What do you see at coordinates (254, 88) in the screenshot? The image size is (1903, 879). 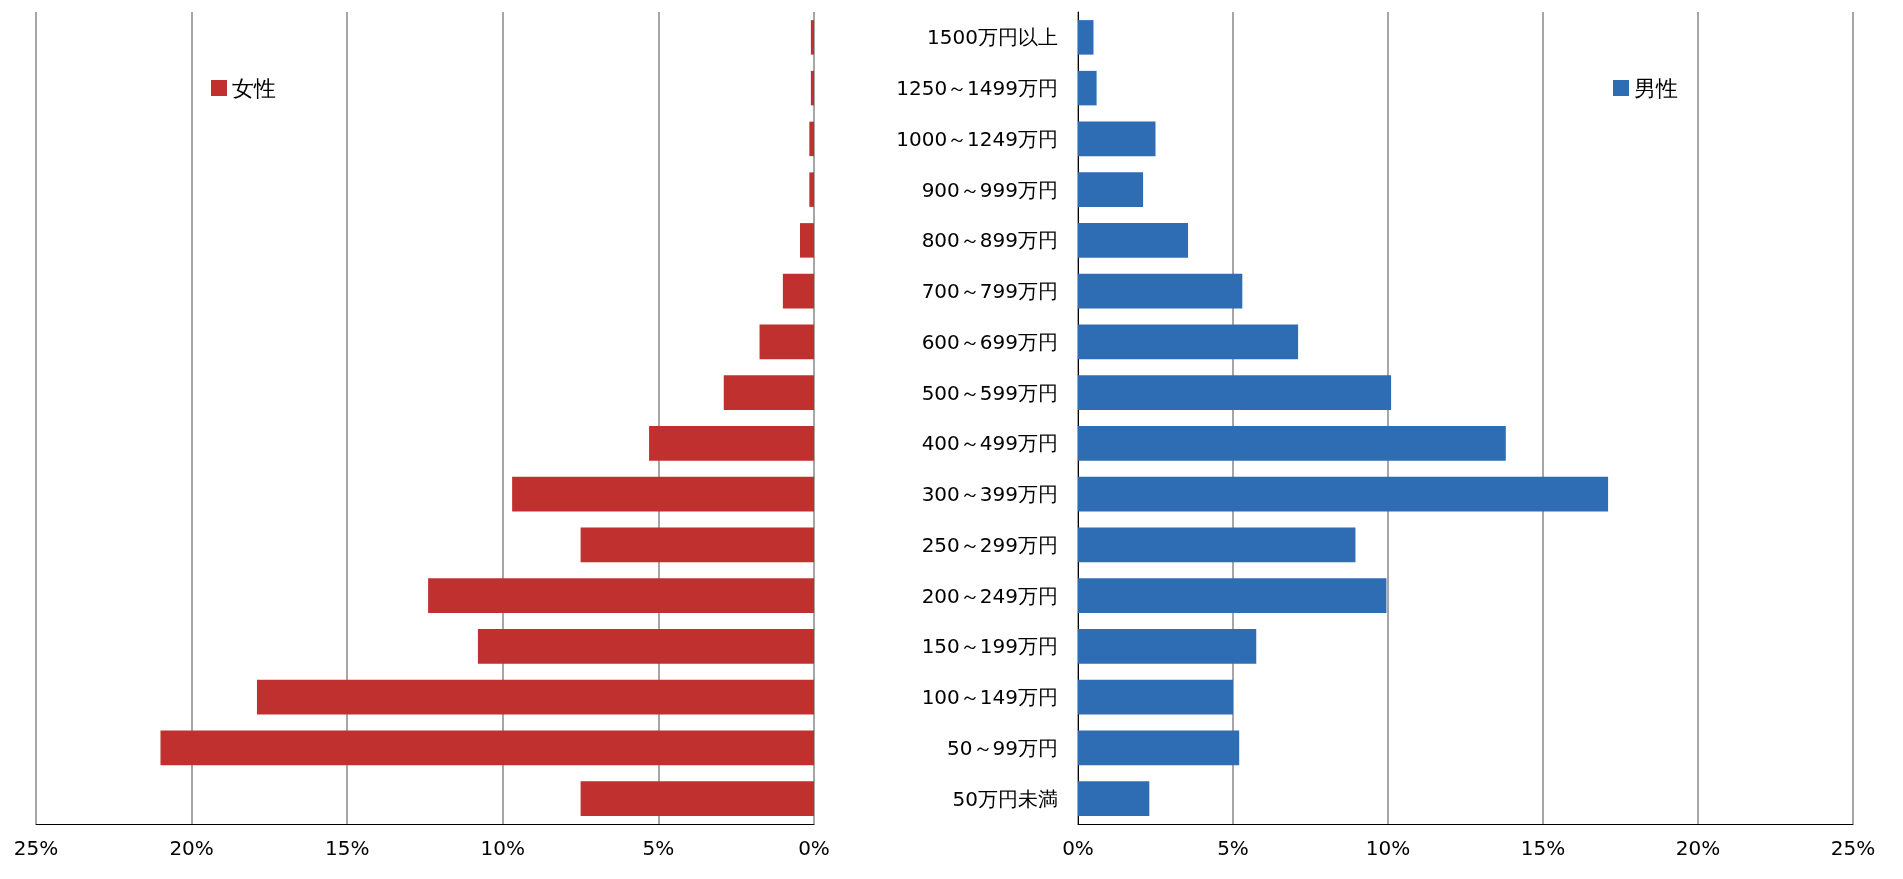 I see `legend-label: 女性` at bounding box center [254, 88].